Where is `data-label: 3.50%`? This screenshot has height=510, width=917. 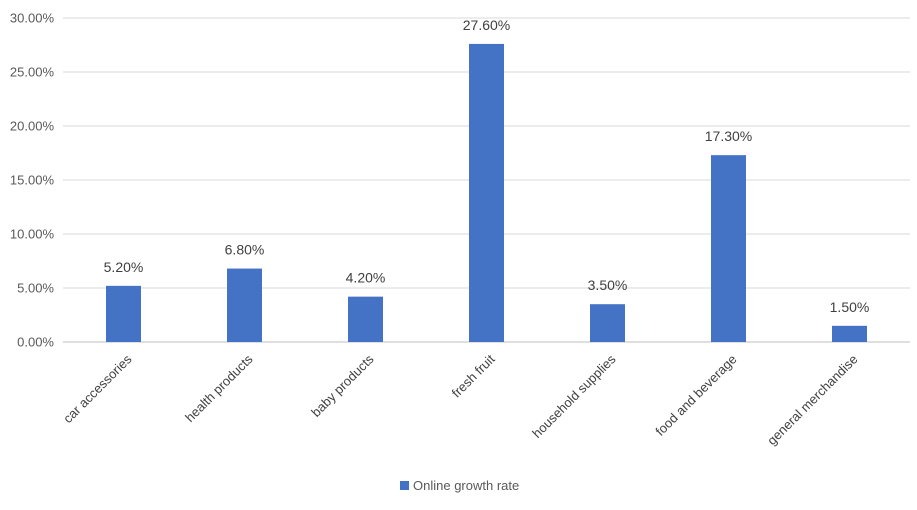 data-label: 3.50% is located at coordinates (608, 285).